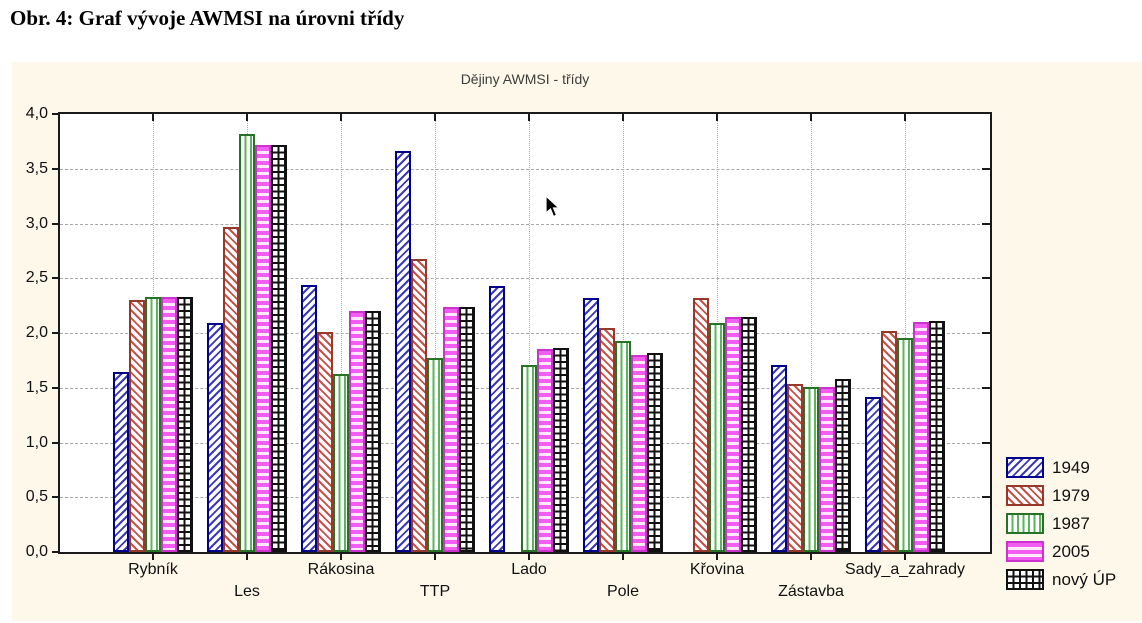 Image resolution: width=1142 pixels, height=623 pixels. What do you see at coordinates (185, 424) in the screenshot?
I see `bar-nový ÚP-Rybník` at bounding box center [185, 424].